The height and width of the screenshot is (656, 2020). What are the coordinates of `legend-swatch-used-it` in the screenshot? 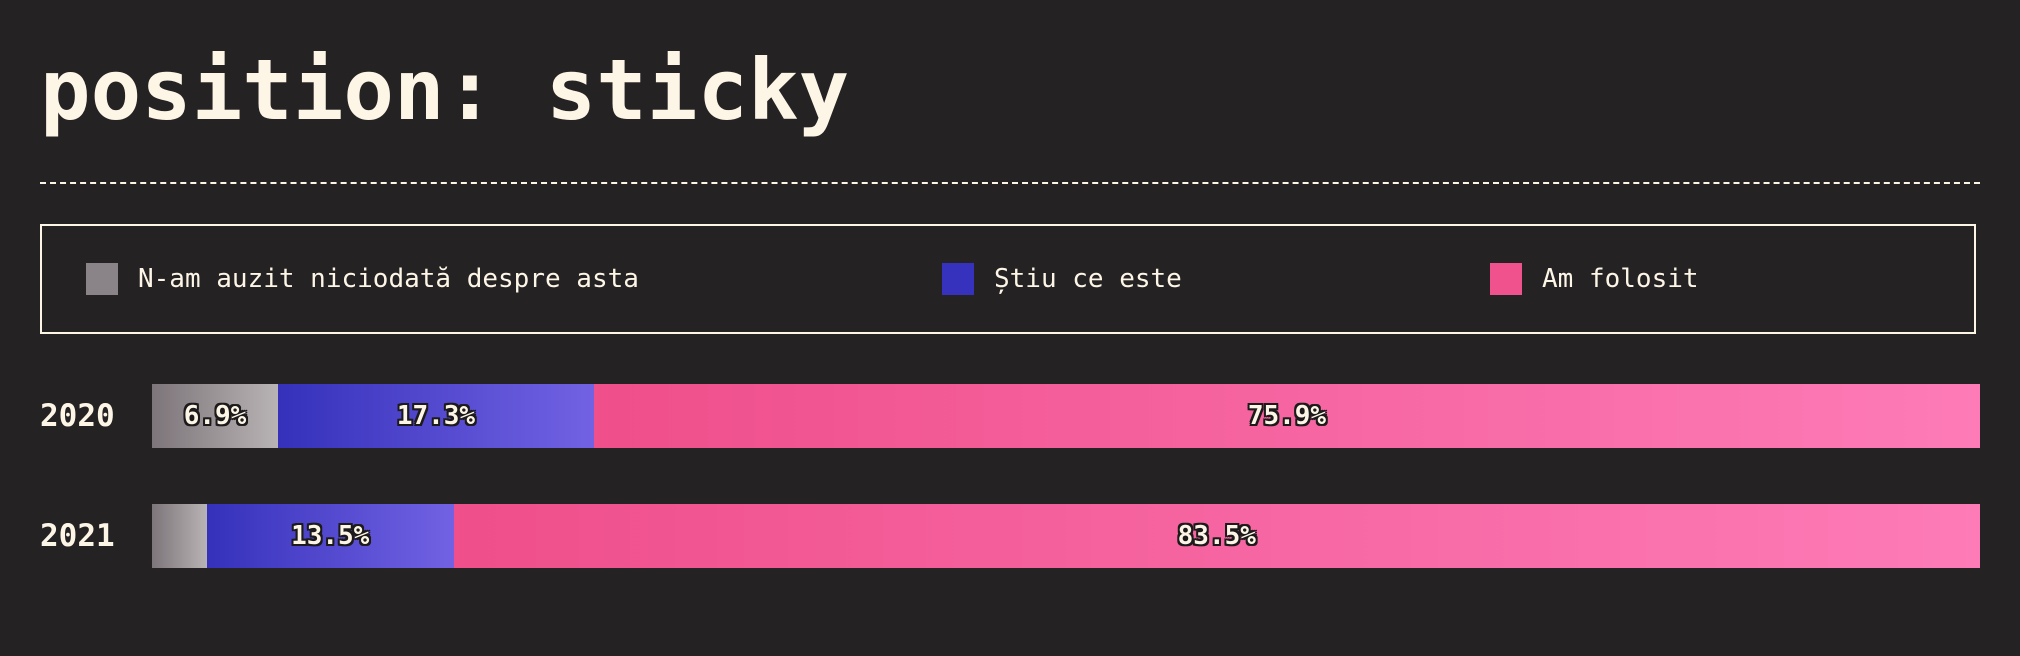 It's located at (1506, 279).